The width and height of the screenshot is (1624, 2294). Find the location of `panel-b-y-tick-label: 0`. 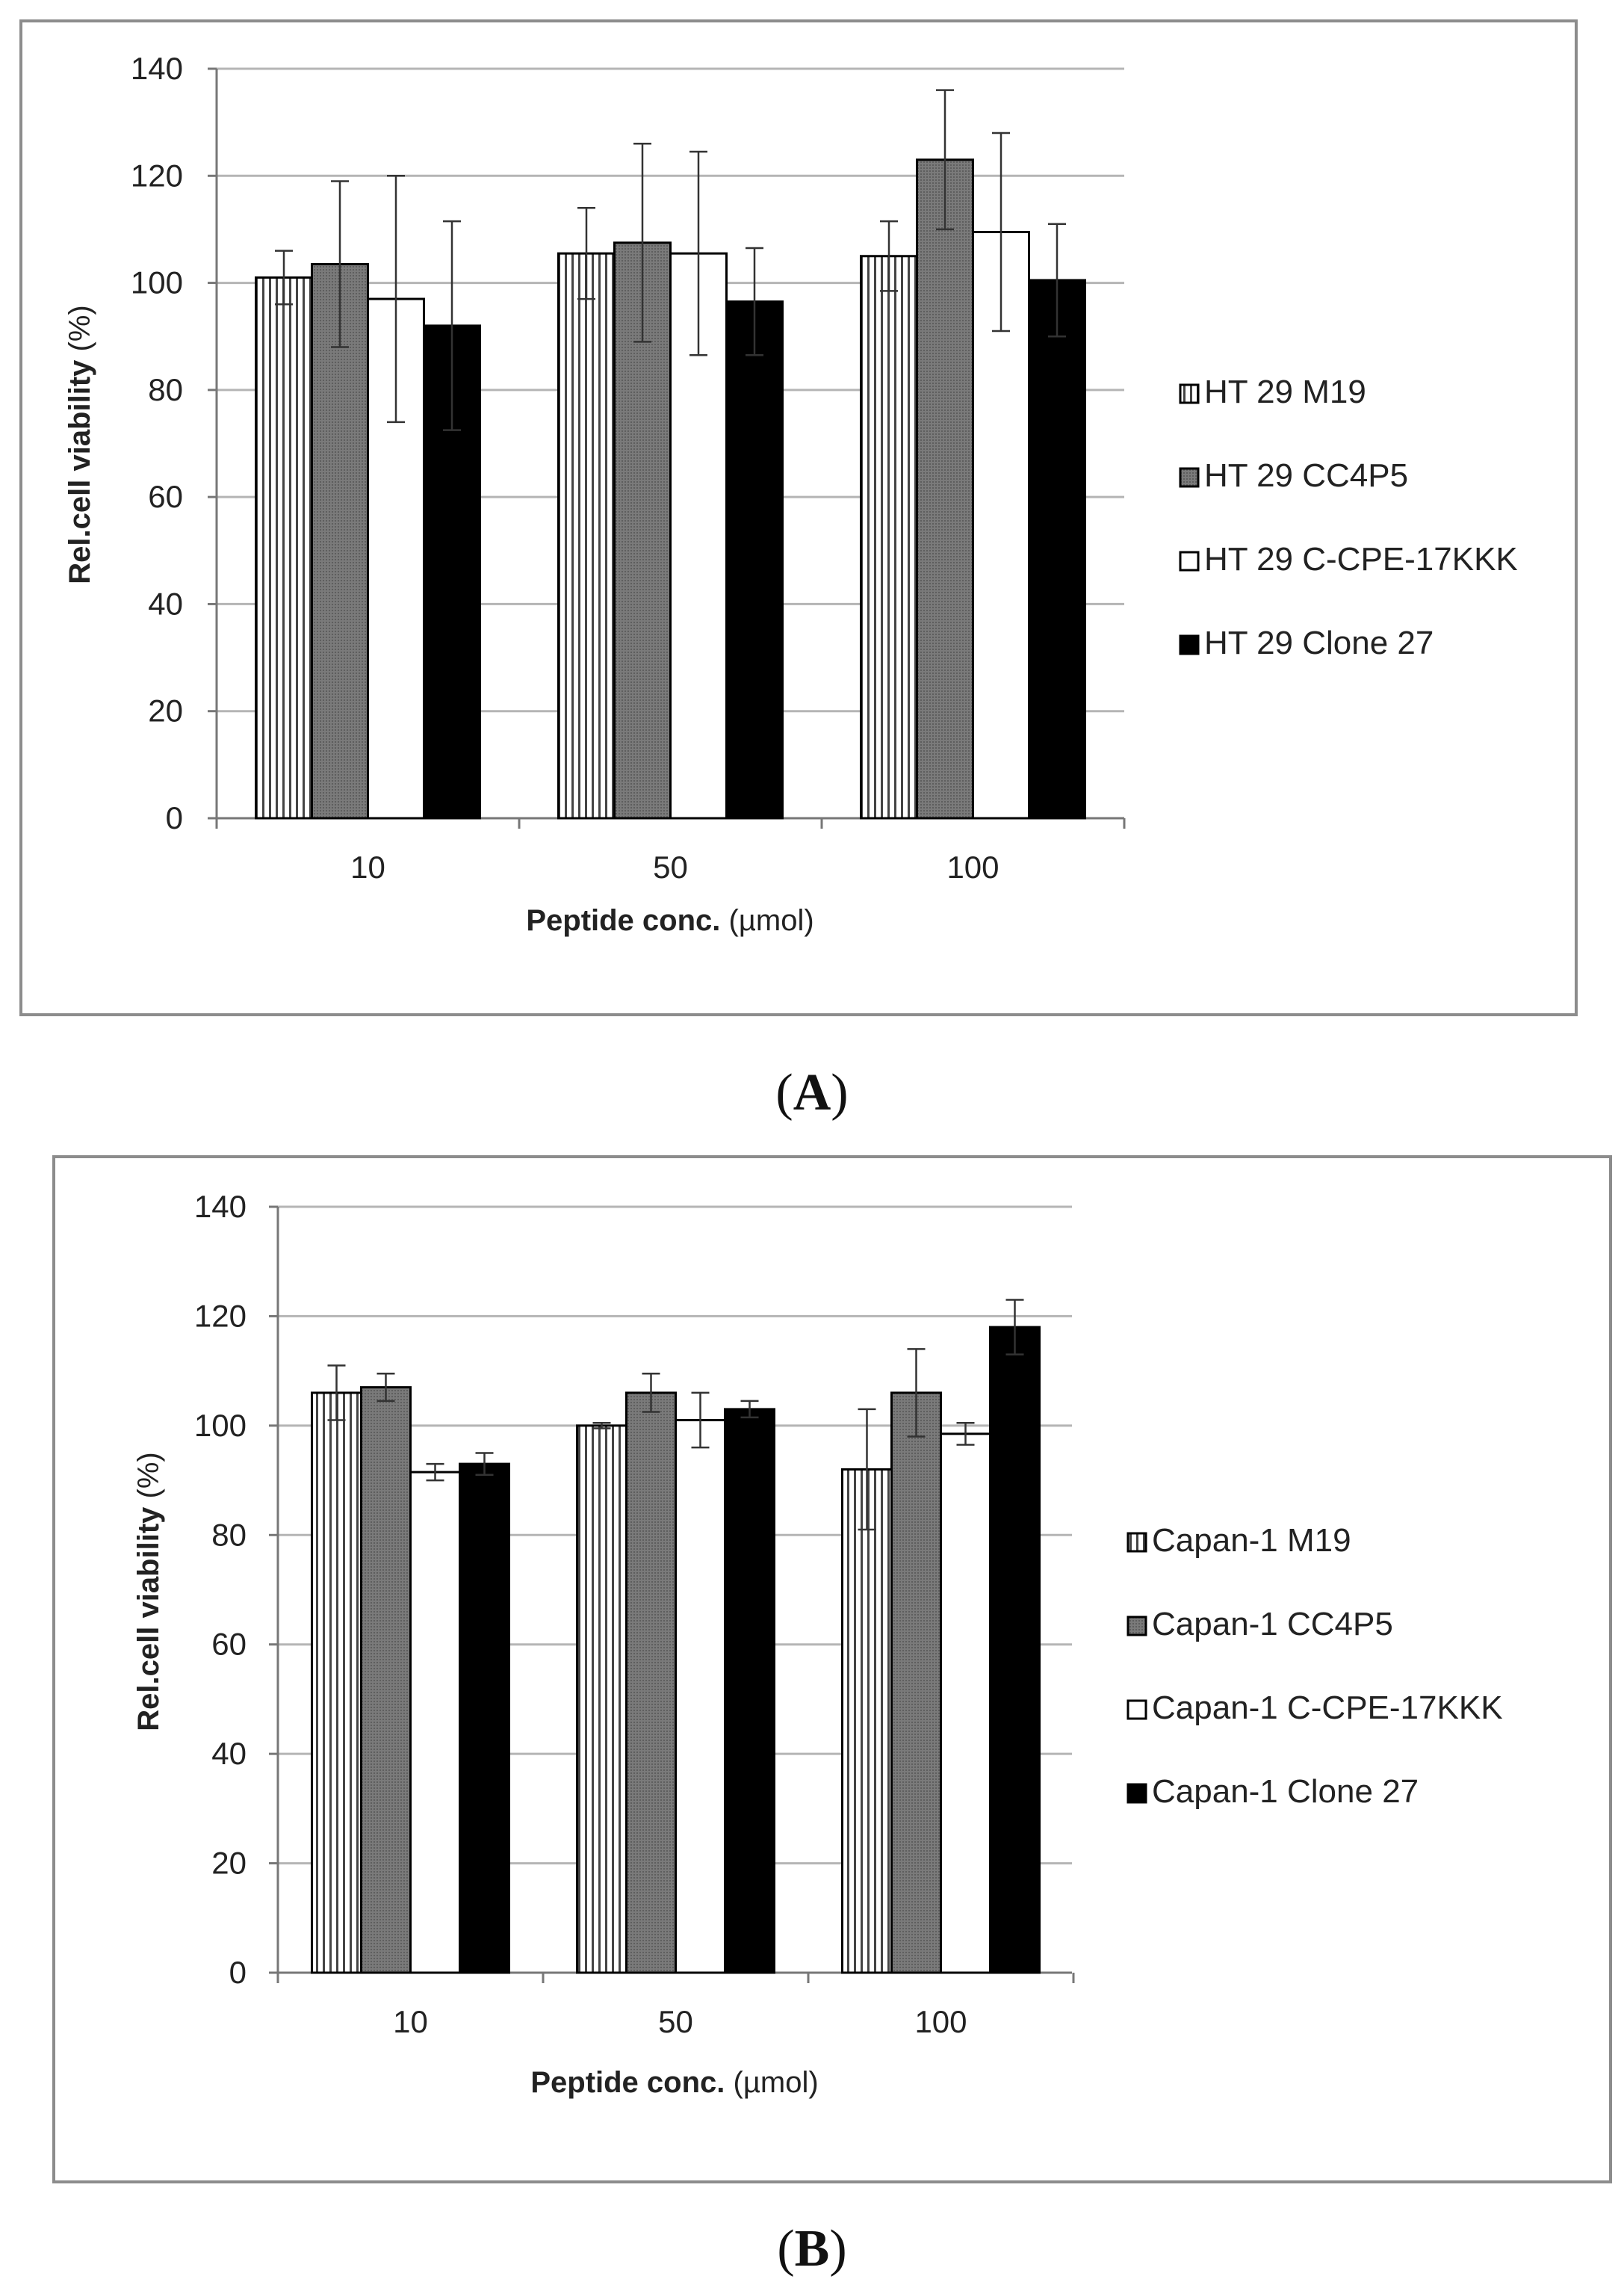

panel-b-y-tick-label: 0 is located at coordinates (238, 1972).